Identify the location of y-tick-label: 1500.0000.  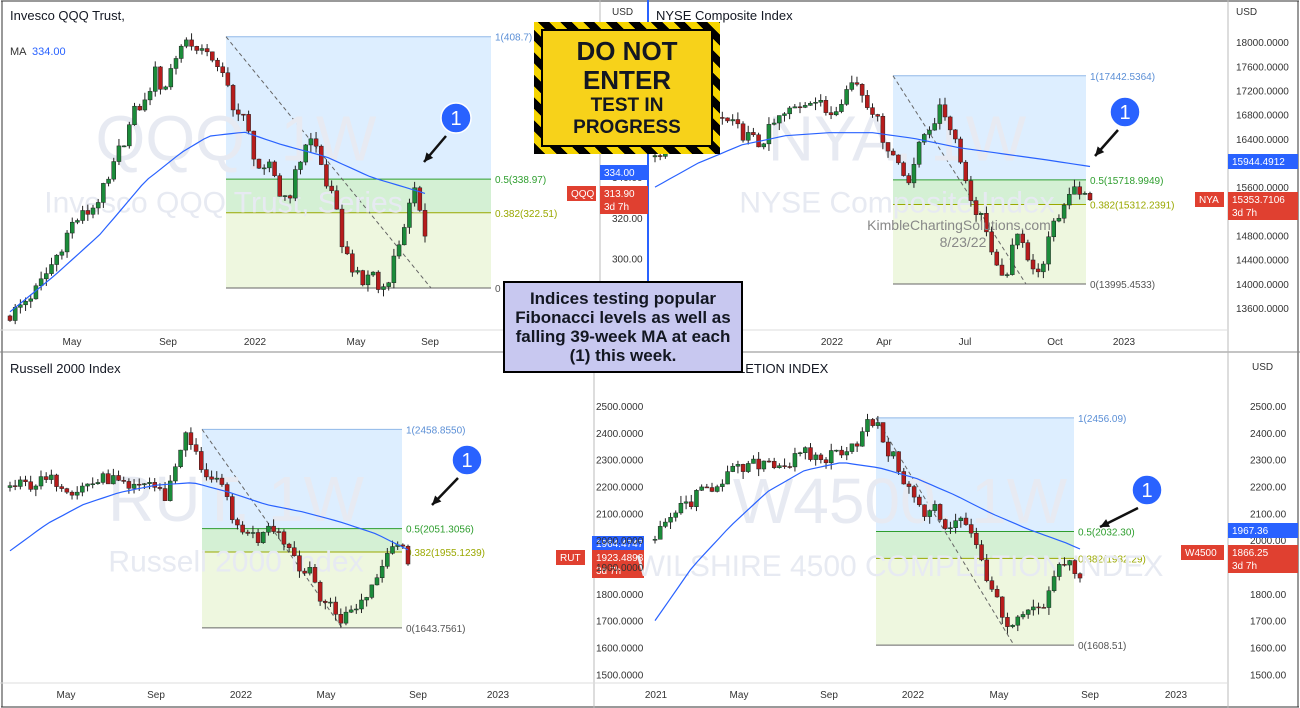
(620, 675).